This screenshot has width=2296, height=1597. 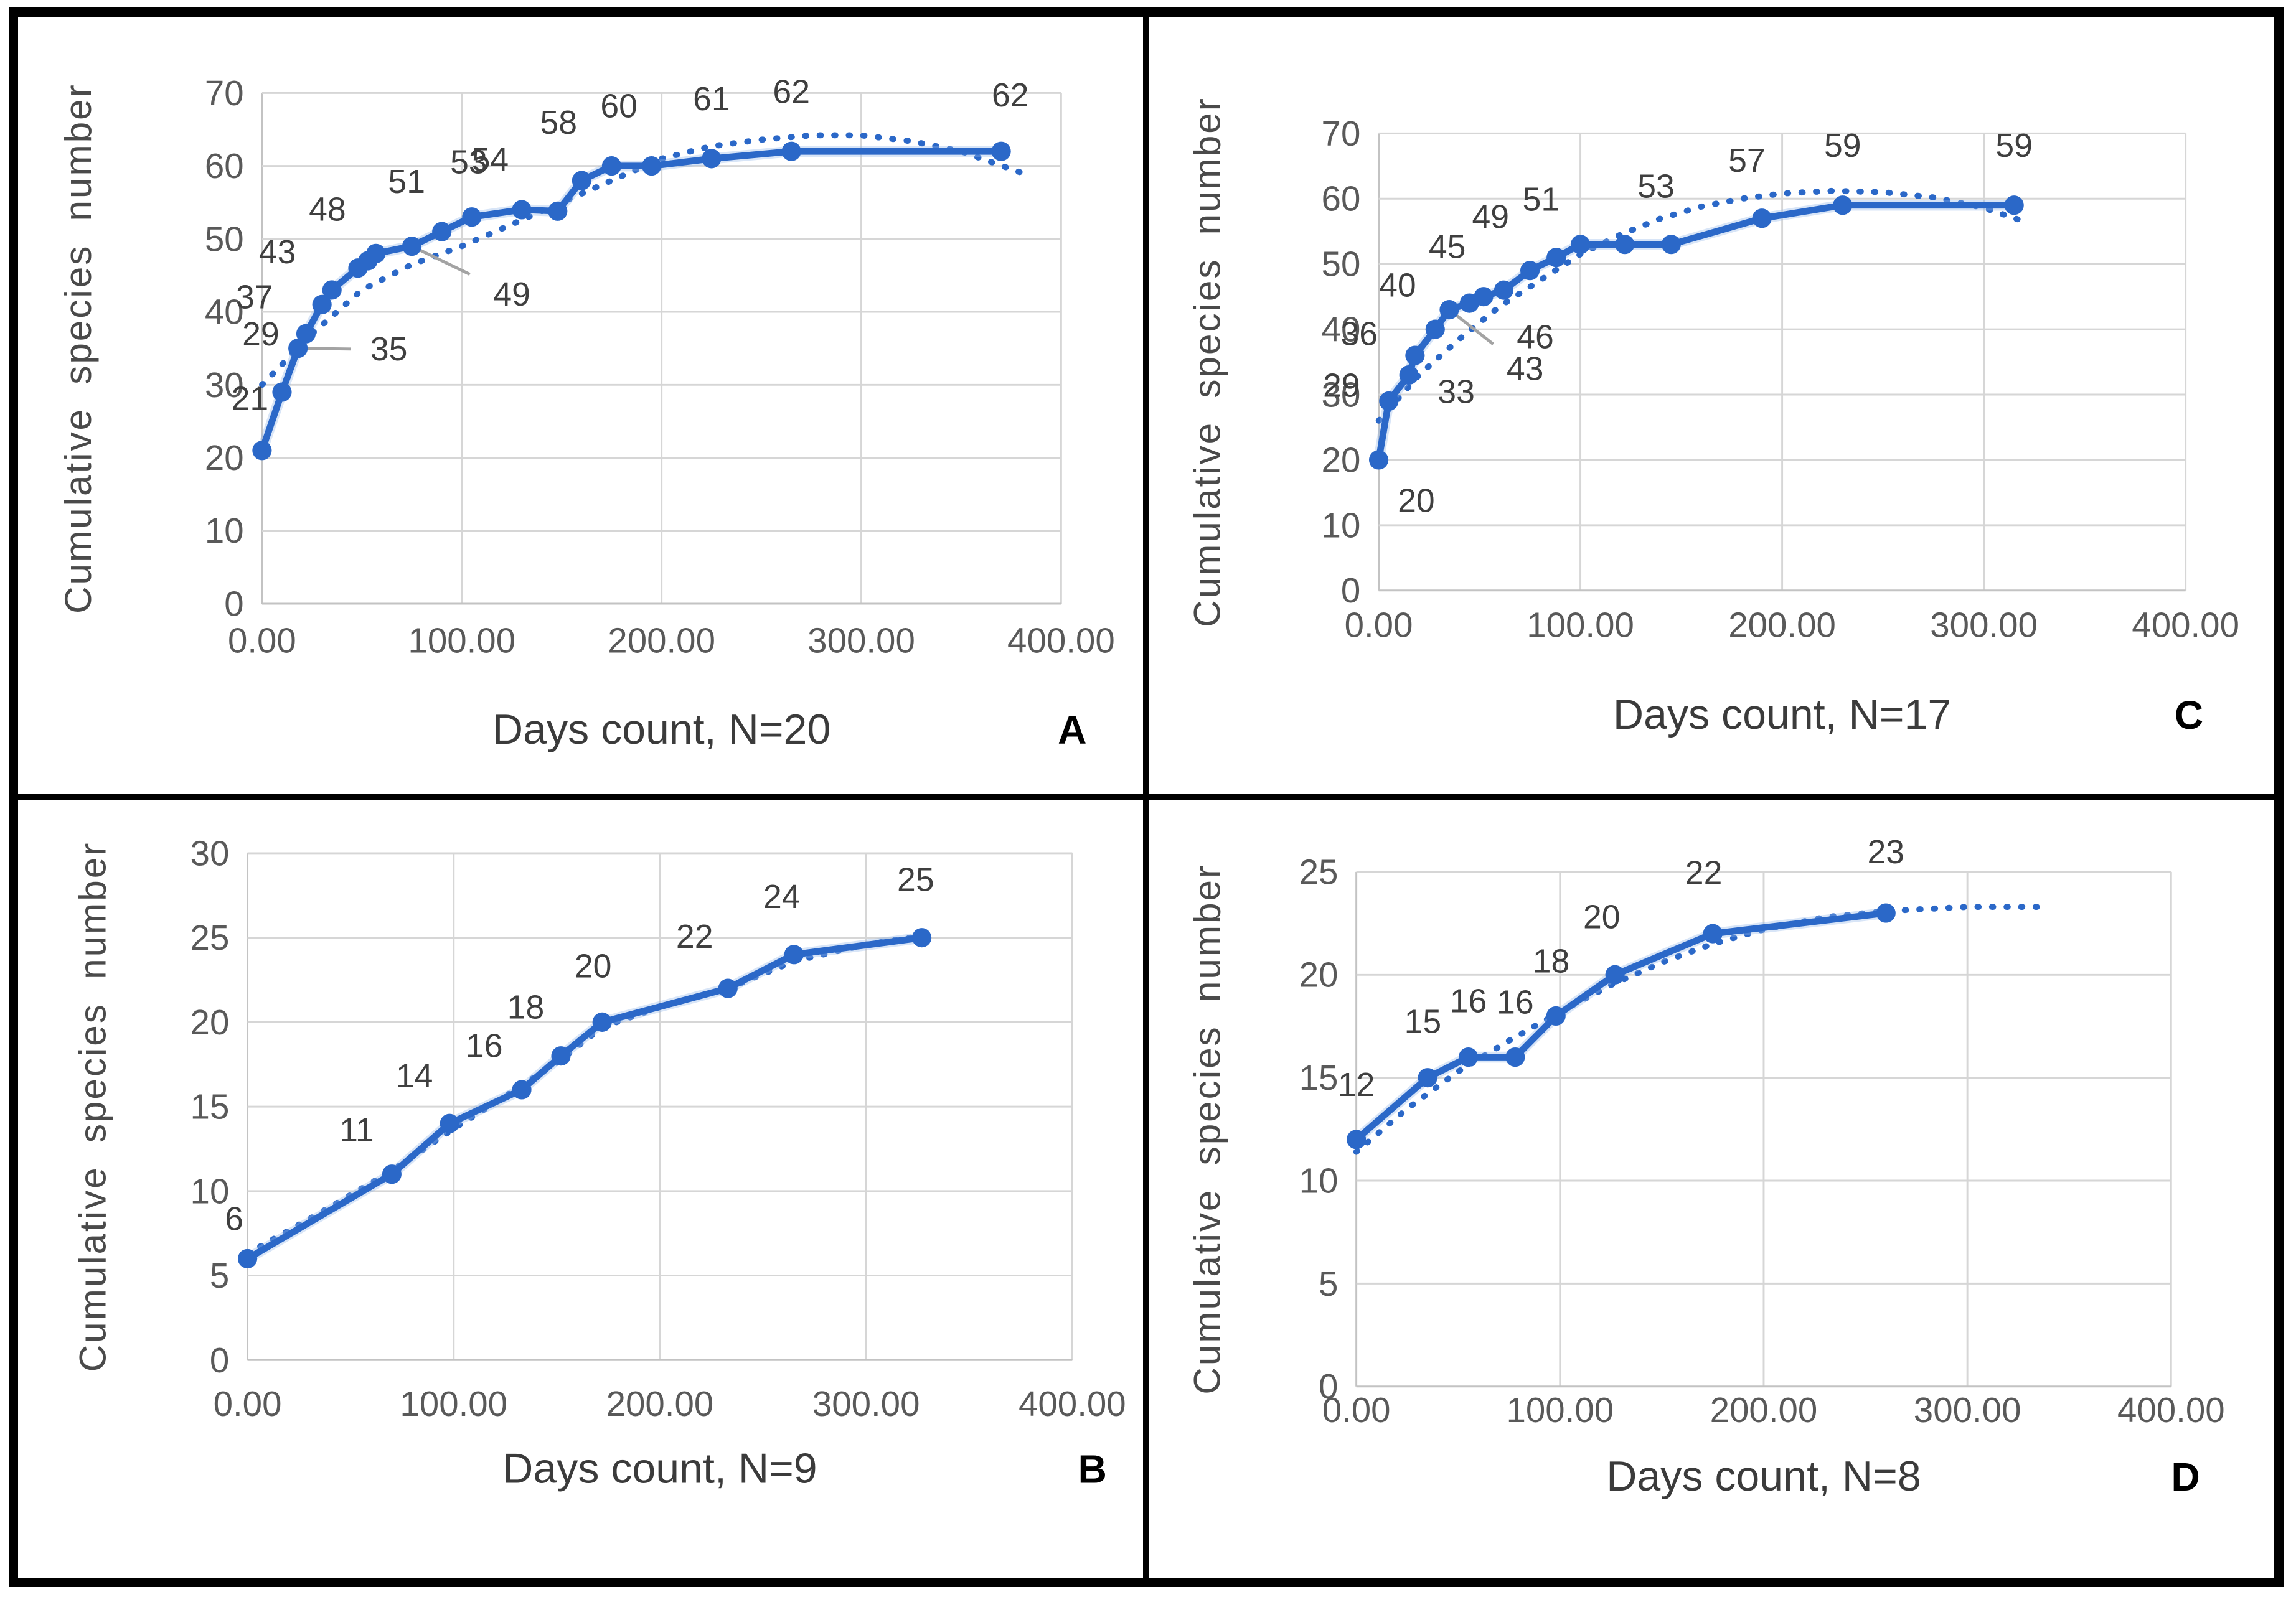 What do you see at coordinates (224, 458) in the screenshot?
I see `y-tick-label: 20` at bounding box center [224, 458].